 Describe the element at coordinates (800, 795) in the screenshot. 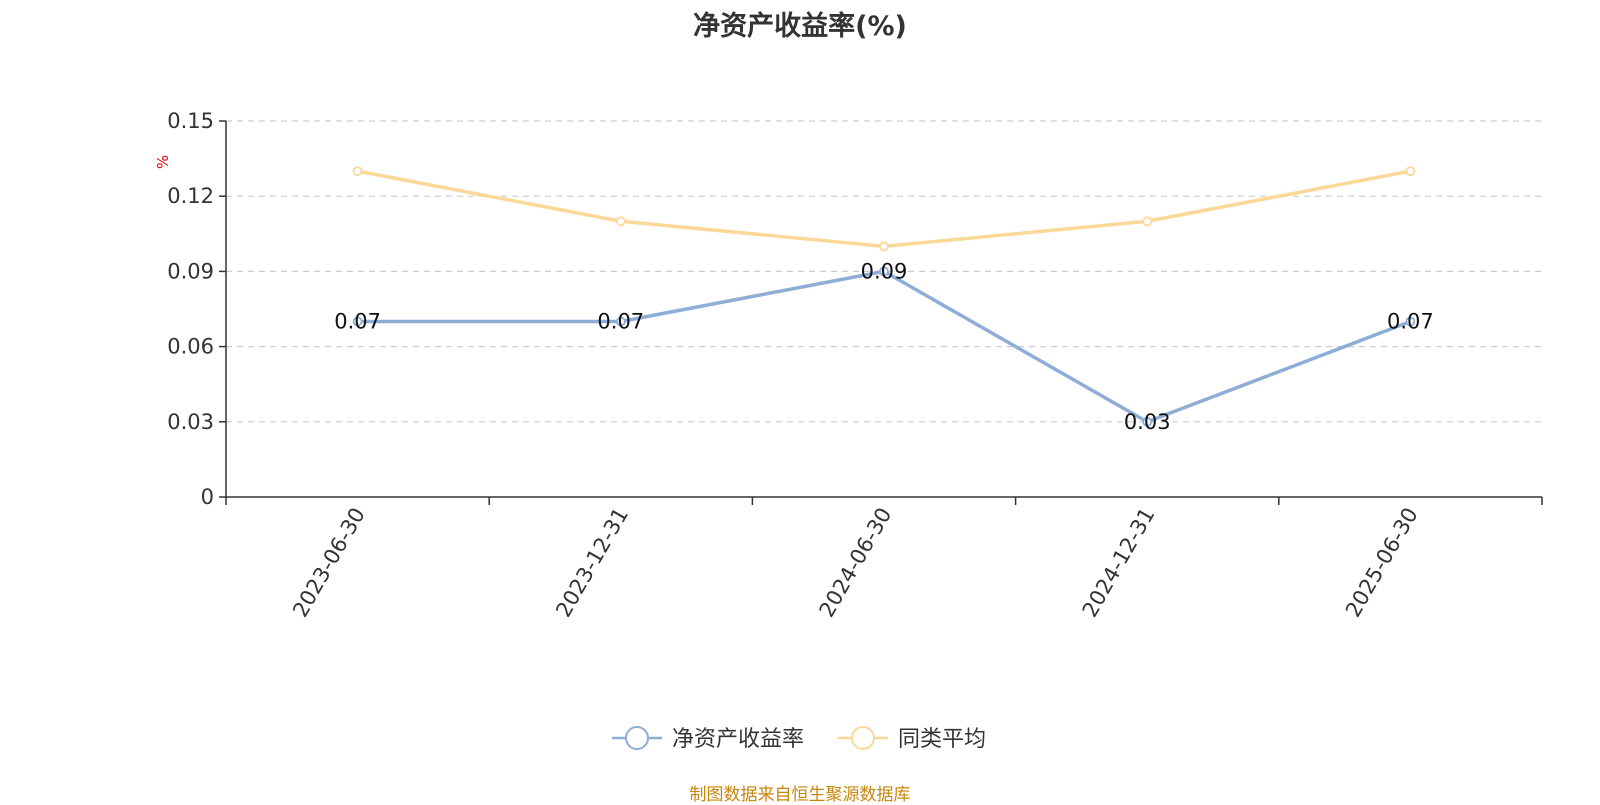

I see `source-note: 制图数据来自恒生聚源数据库` at that location.